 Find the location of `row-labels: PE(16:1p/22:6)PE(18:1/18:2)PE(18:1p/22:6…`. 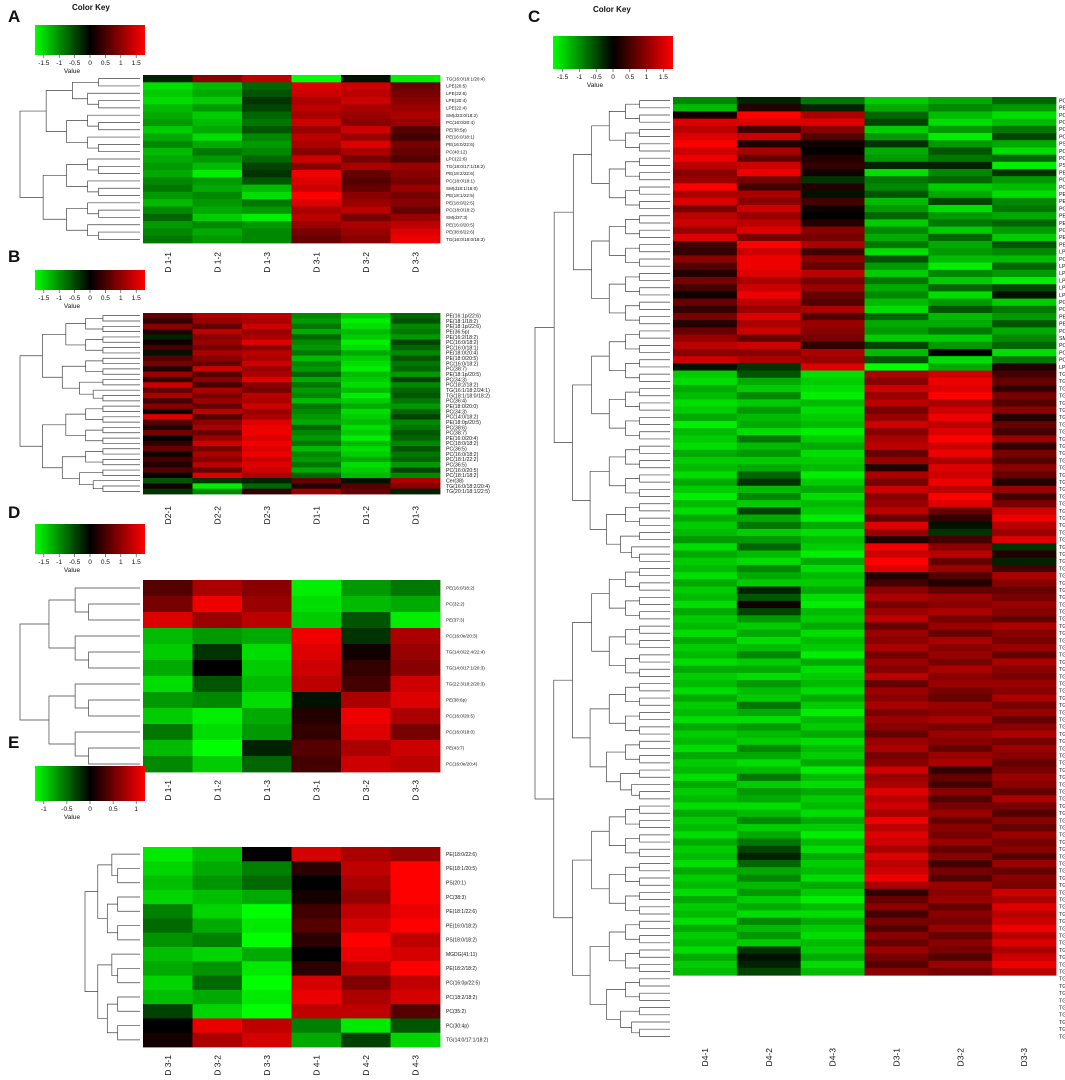

row-labels: PE(16:1p/22:6)PE(18:1/18:2)PE(18:1p/22:6… is located at coordinates (468, 404).